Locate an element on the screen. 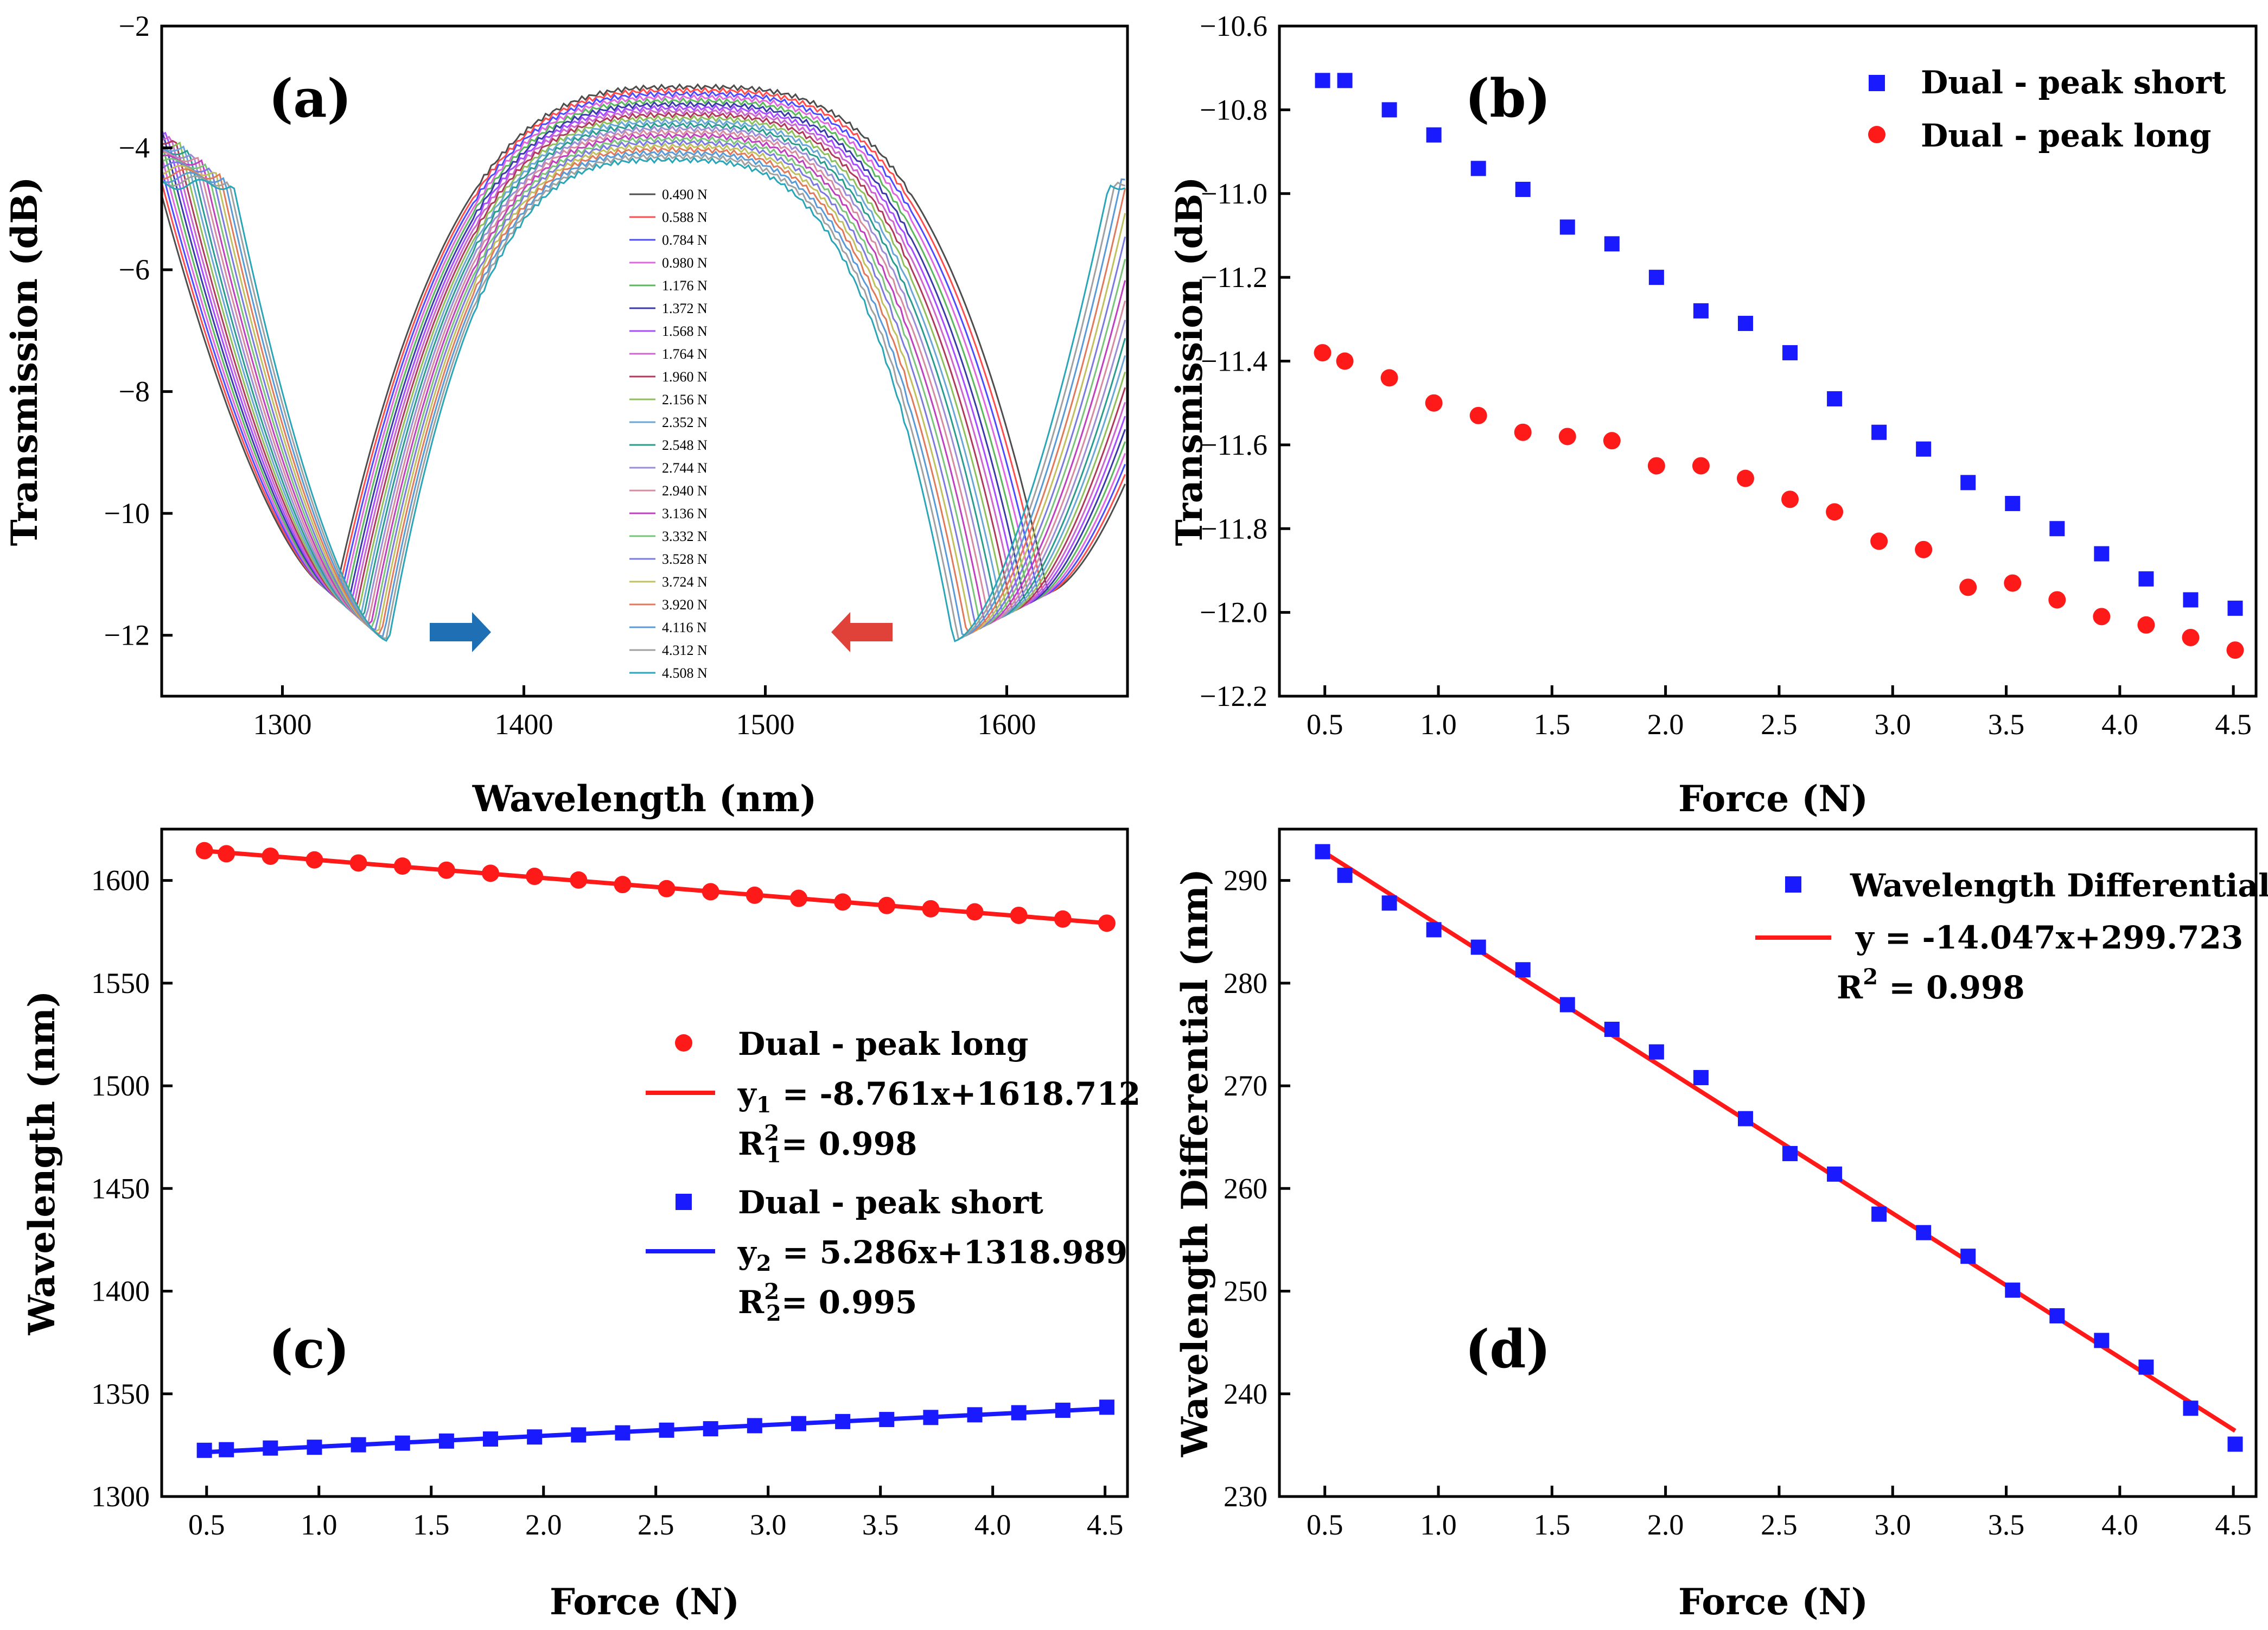  y-tick-label: −11.6 is located at coordinates (1234, 445).